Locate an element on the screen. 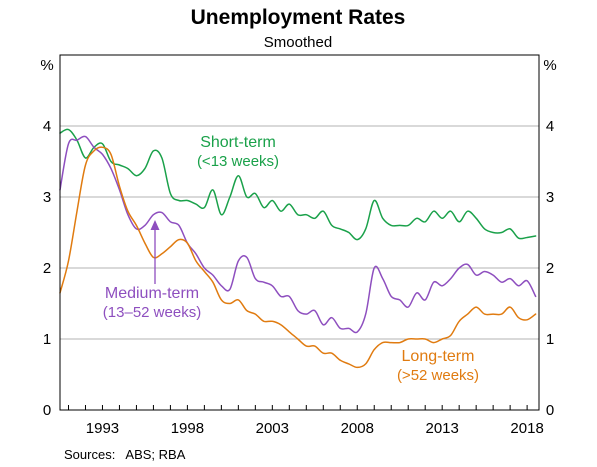 The image size is (597, 467). y-tick-left-4: 4 is located at coordinates (47, 126).